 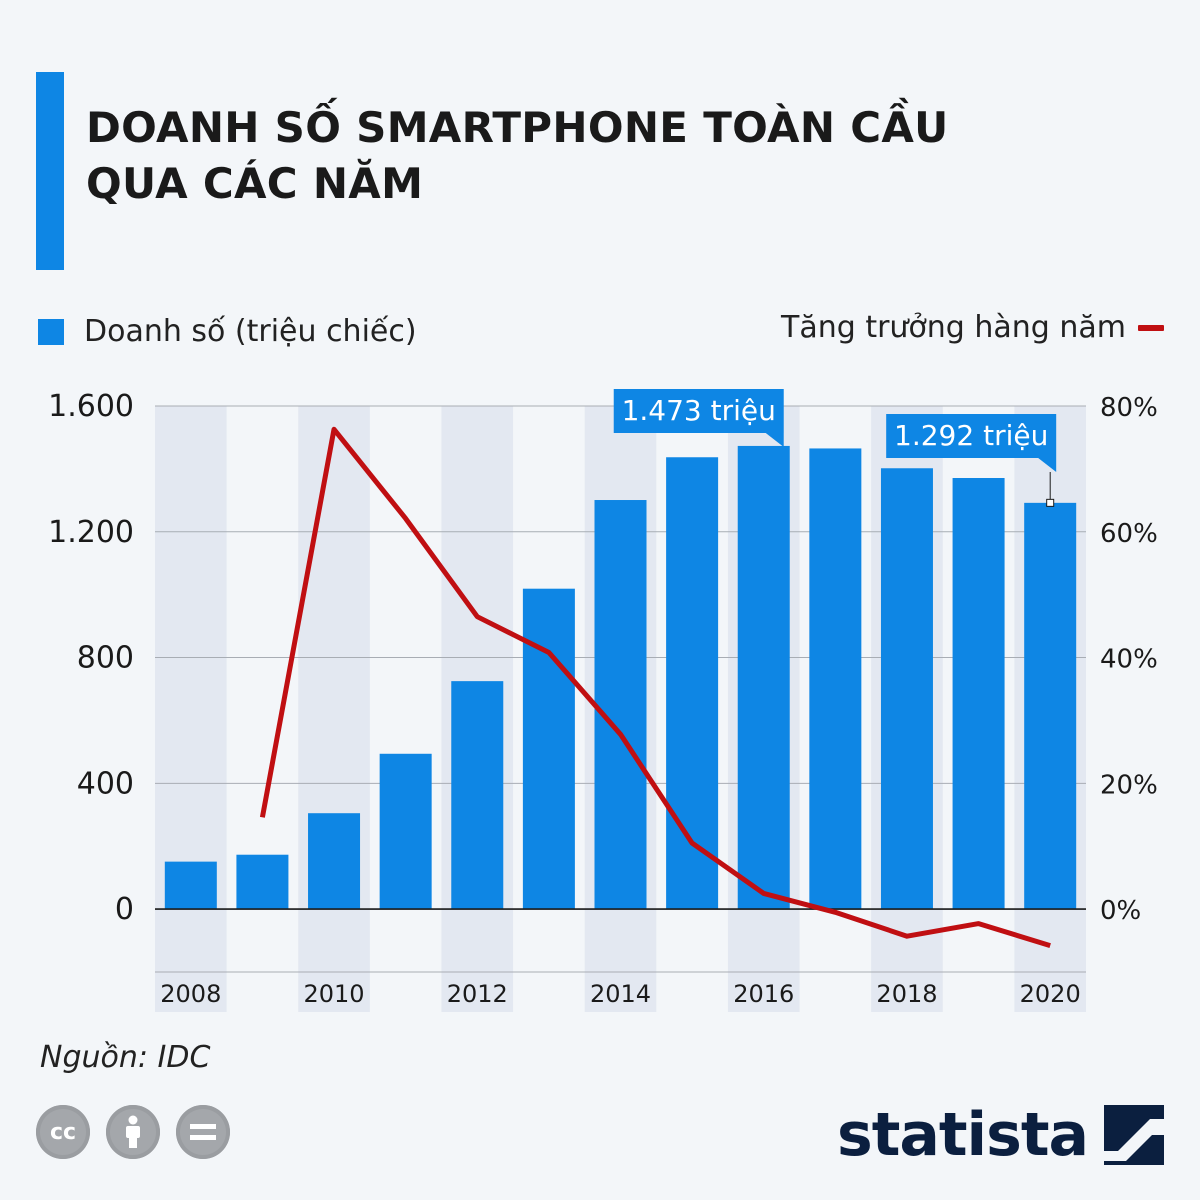 I want to click on callout-pointer-2020, so click(x=1047, y=465).